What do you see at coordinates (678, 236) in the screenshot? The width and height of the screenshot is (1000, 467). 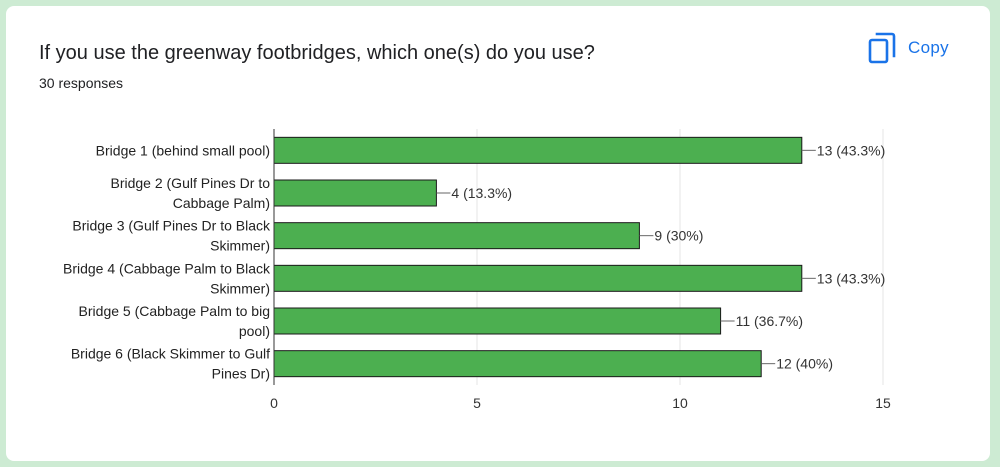 I see `data-label: 9 (30%)` at bounding box center [678, 236].